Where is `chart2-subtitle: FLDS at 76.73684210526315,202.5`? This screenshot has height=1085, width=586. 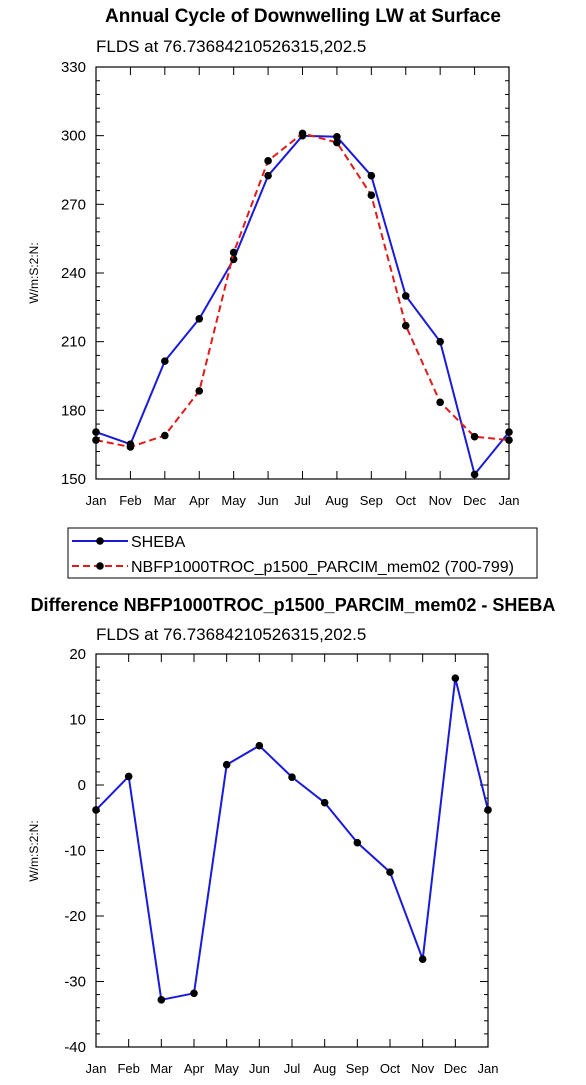
chart2-subtitle: FLDS at 76.73684210526315,202.5 is located at coordinates (231, 634).